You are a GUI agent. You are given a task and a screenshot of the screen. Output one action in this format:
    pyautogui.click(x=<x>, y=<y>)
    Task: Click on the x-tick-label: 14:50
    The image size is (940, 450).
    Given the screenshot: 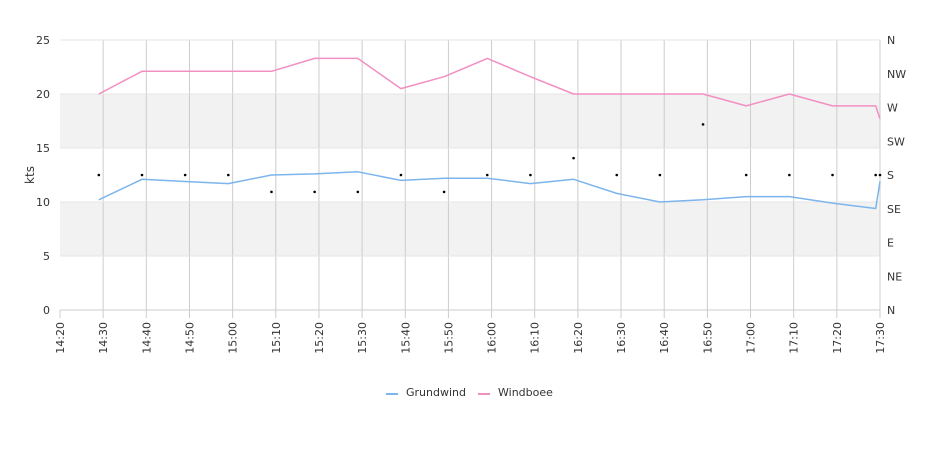 What is the action you would take?
    pyautogui.click(x=189, y=338)
    